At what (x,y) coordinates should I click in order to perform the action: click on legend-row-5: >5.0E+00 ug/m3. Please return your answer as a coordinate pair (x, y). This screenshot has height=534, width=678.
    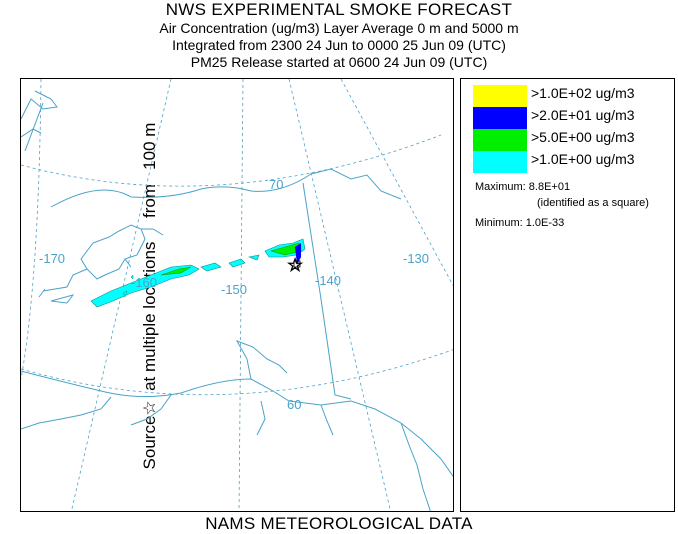
    Looking at the image, I should click on (554, 140).